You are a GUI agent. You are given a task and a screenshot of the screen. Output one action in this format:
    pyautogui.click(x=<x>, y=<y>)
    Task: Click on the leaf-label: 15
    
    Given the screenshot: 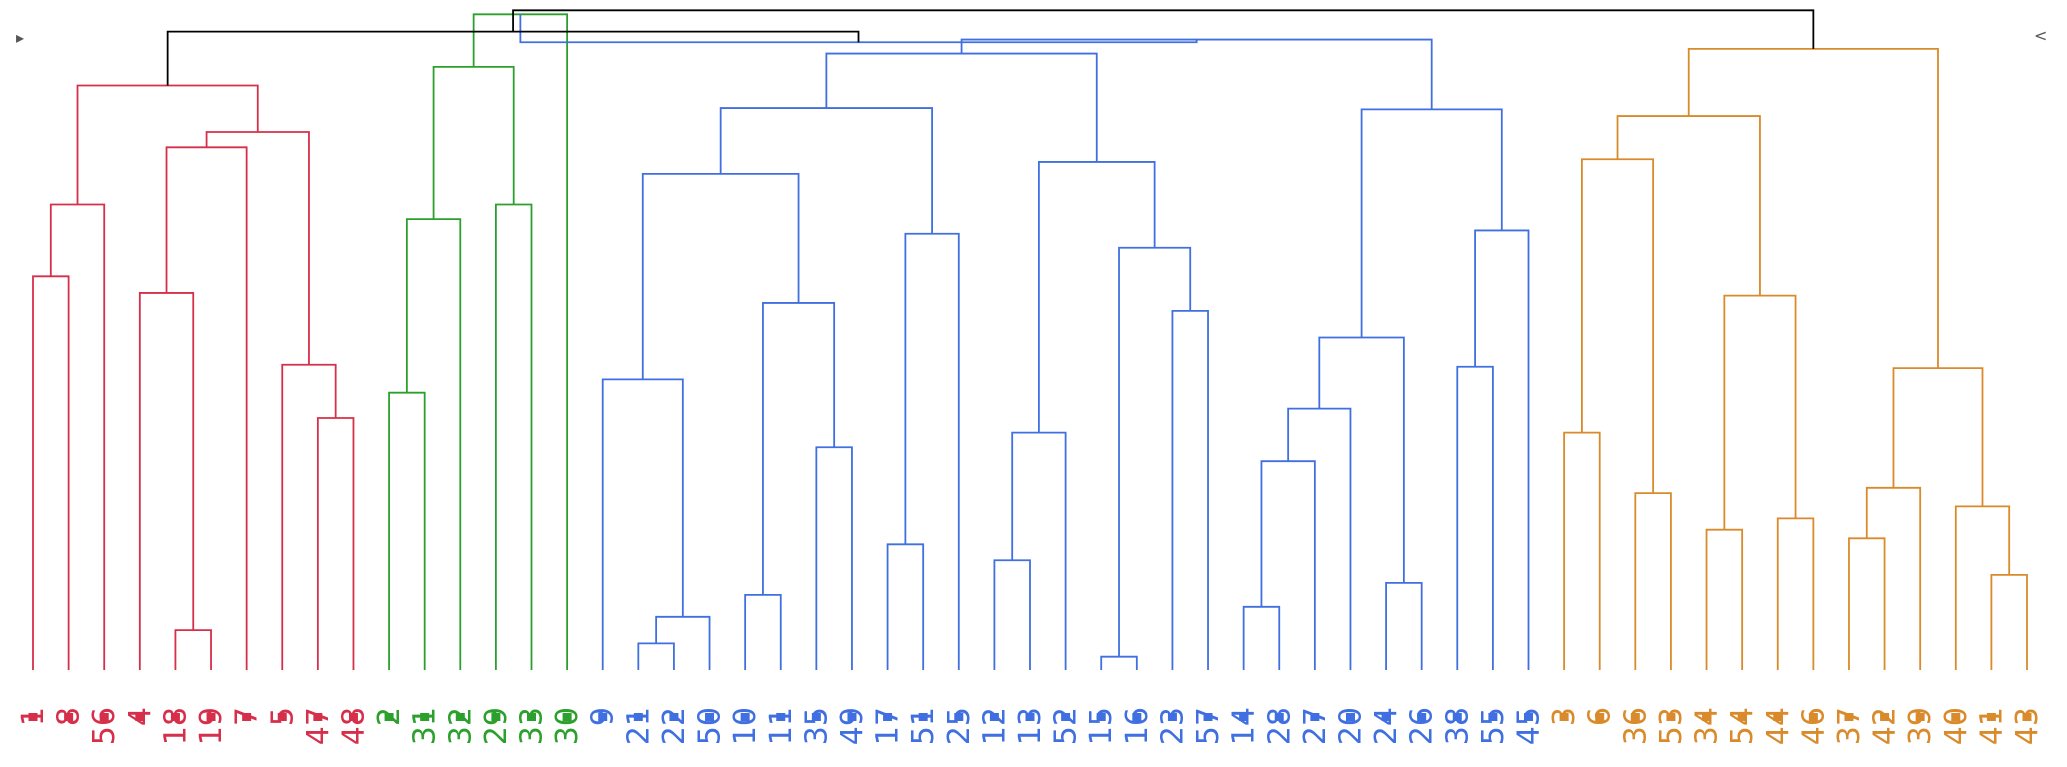 What is the action you would take?
    pyautogui.click(x=1101, y=726)
    